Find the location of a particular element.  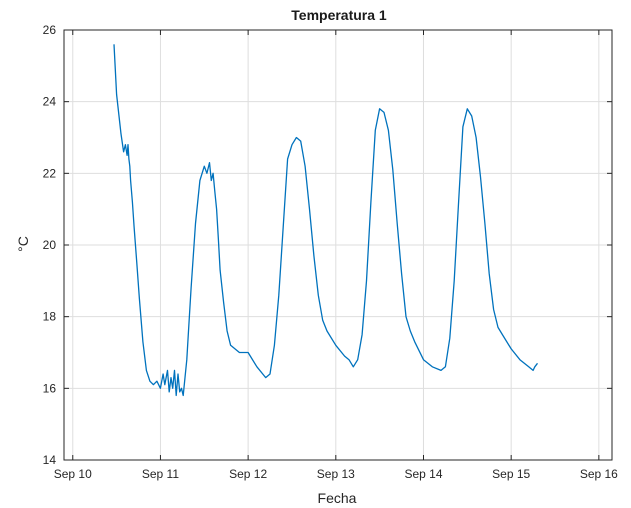

x-tick-label: Sep 14 is located at coordinates (423, 474).